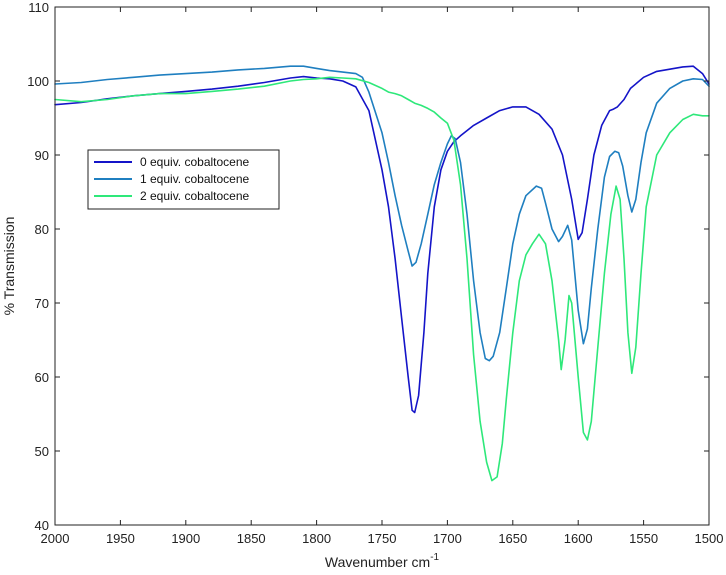  What do you see at coordinates (185, 538) in the screenshot?
I see `x-tick-label: 1900` at bounding box center [185, 538].